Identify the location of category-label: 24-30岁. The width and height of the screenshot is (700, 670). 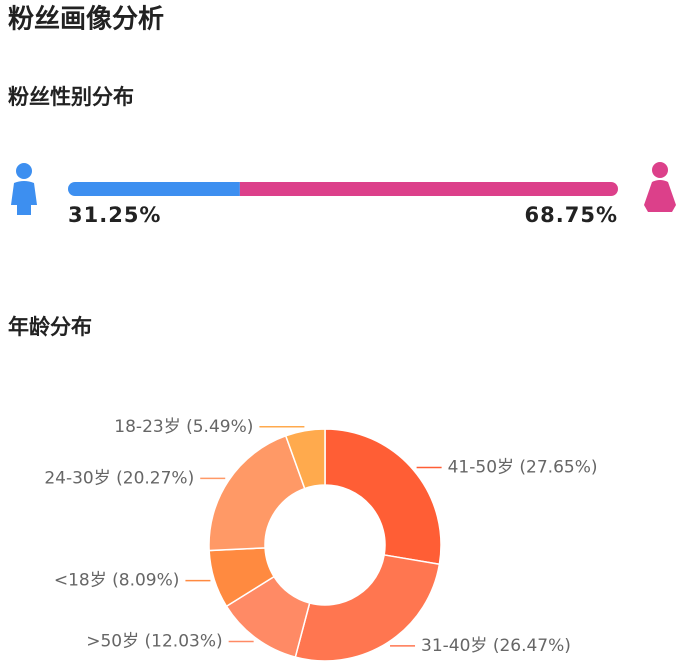
(77, 478).